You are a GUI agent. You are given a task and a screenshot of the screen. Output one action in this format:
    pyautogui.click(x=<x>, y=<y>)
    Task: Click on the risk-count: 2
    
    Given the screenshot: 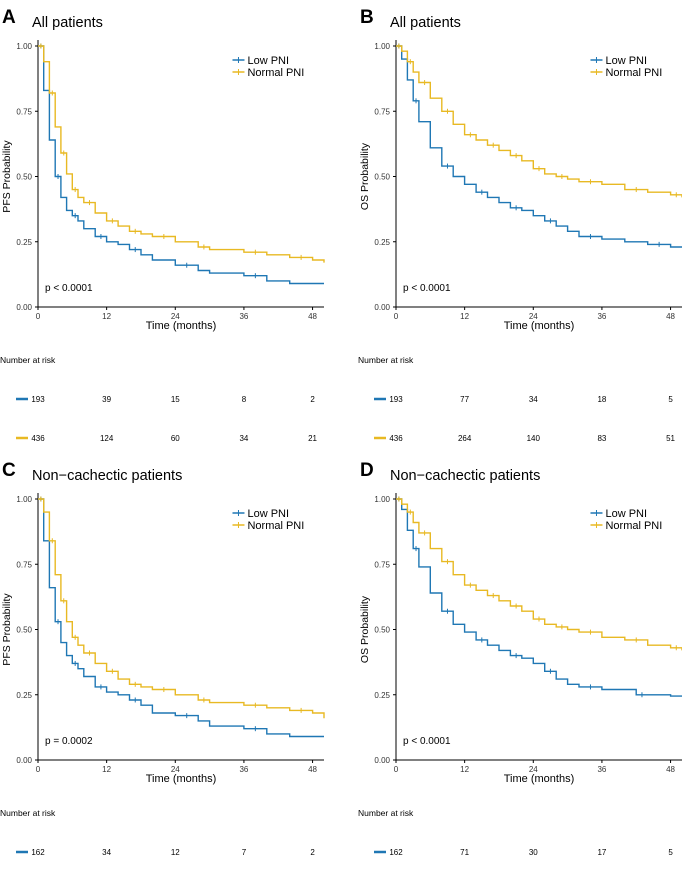 What is the action you would take?
    pyautogui.click(x=312, y=852)
    